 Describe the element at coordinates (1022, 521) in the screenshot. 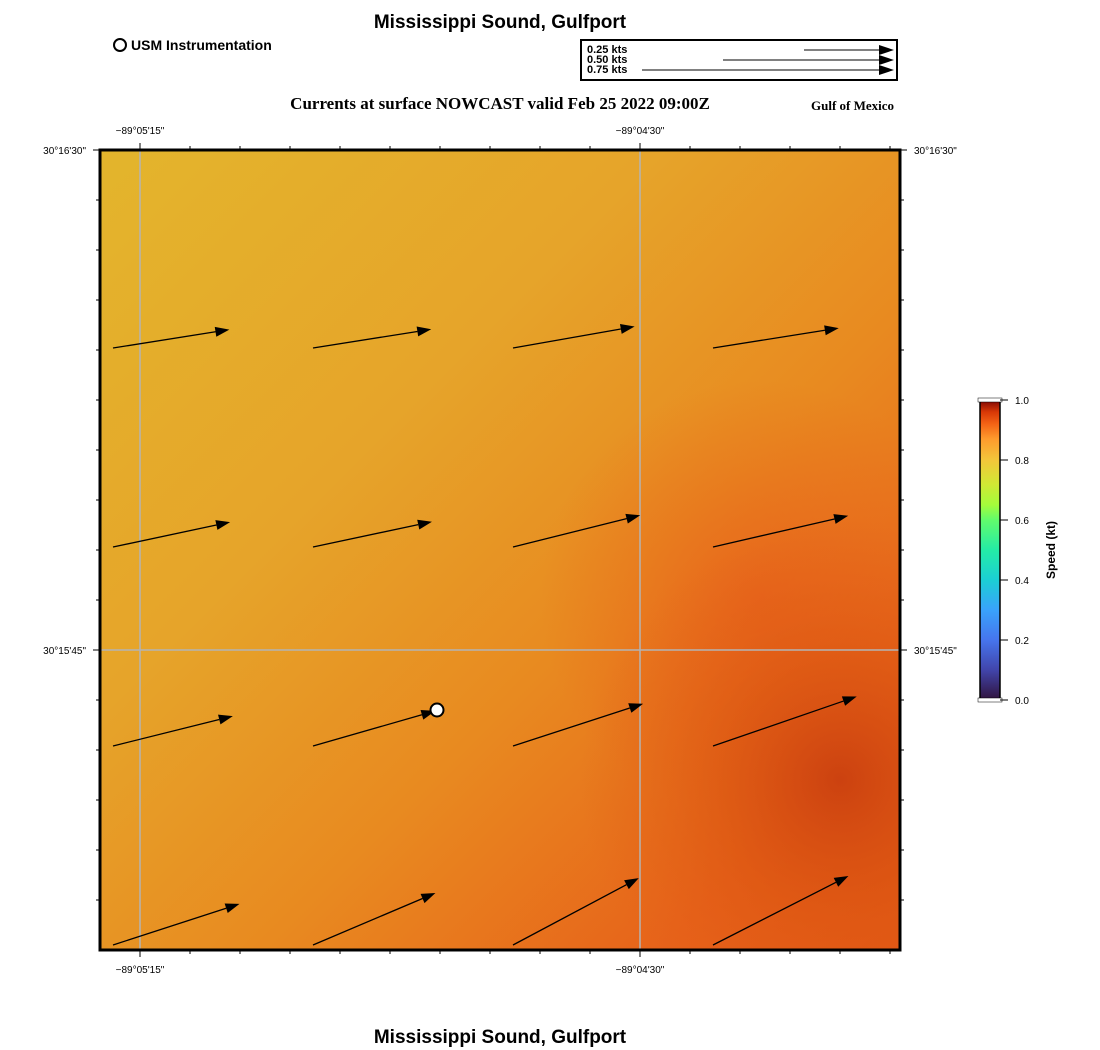

I see `colorbar-tick-label: 0.6` at that location.